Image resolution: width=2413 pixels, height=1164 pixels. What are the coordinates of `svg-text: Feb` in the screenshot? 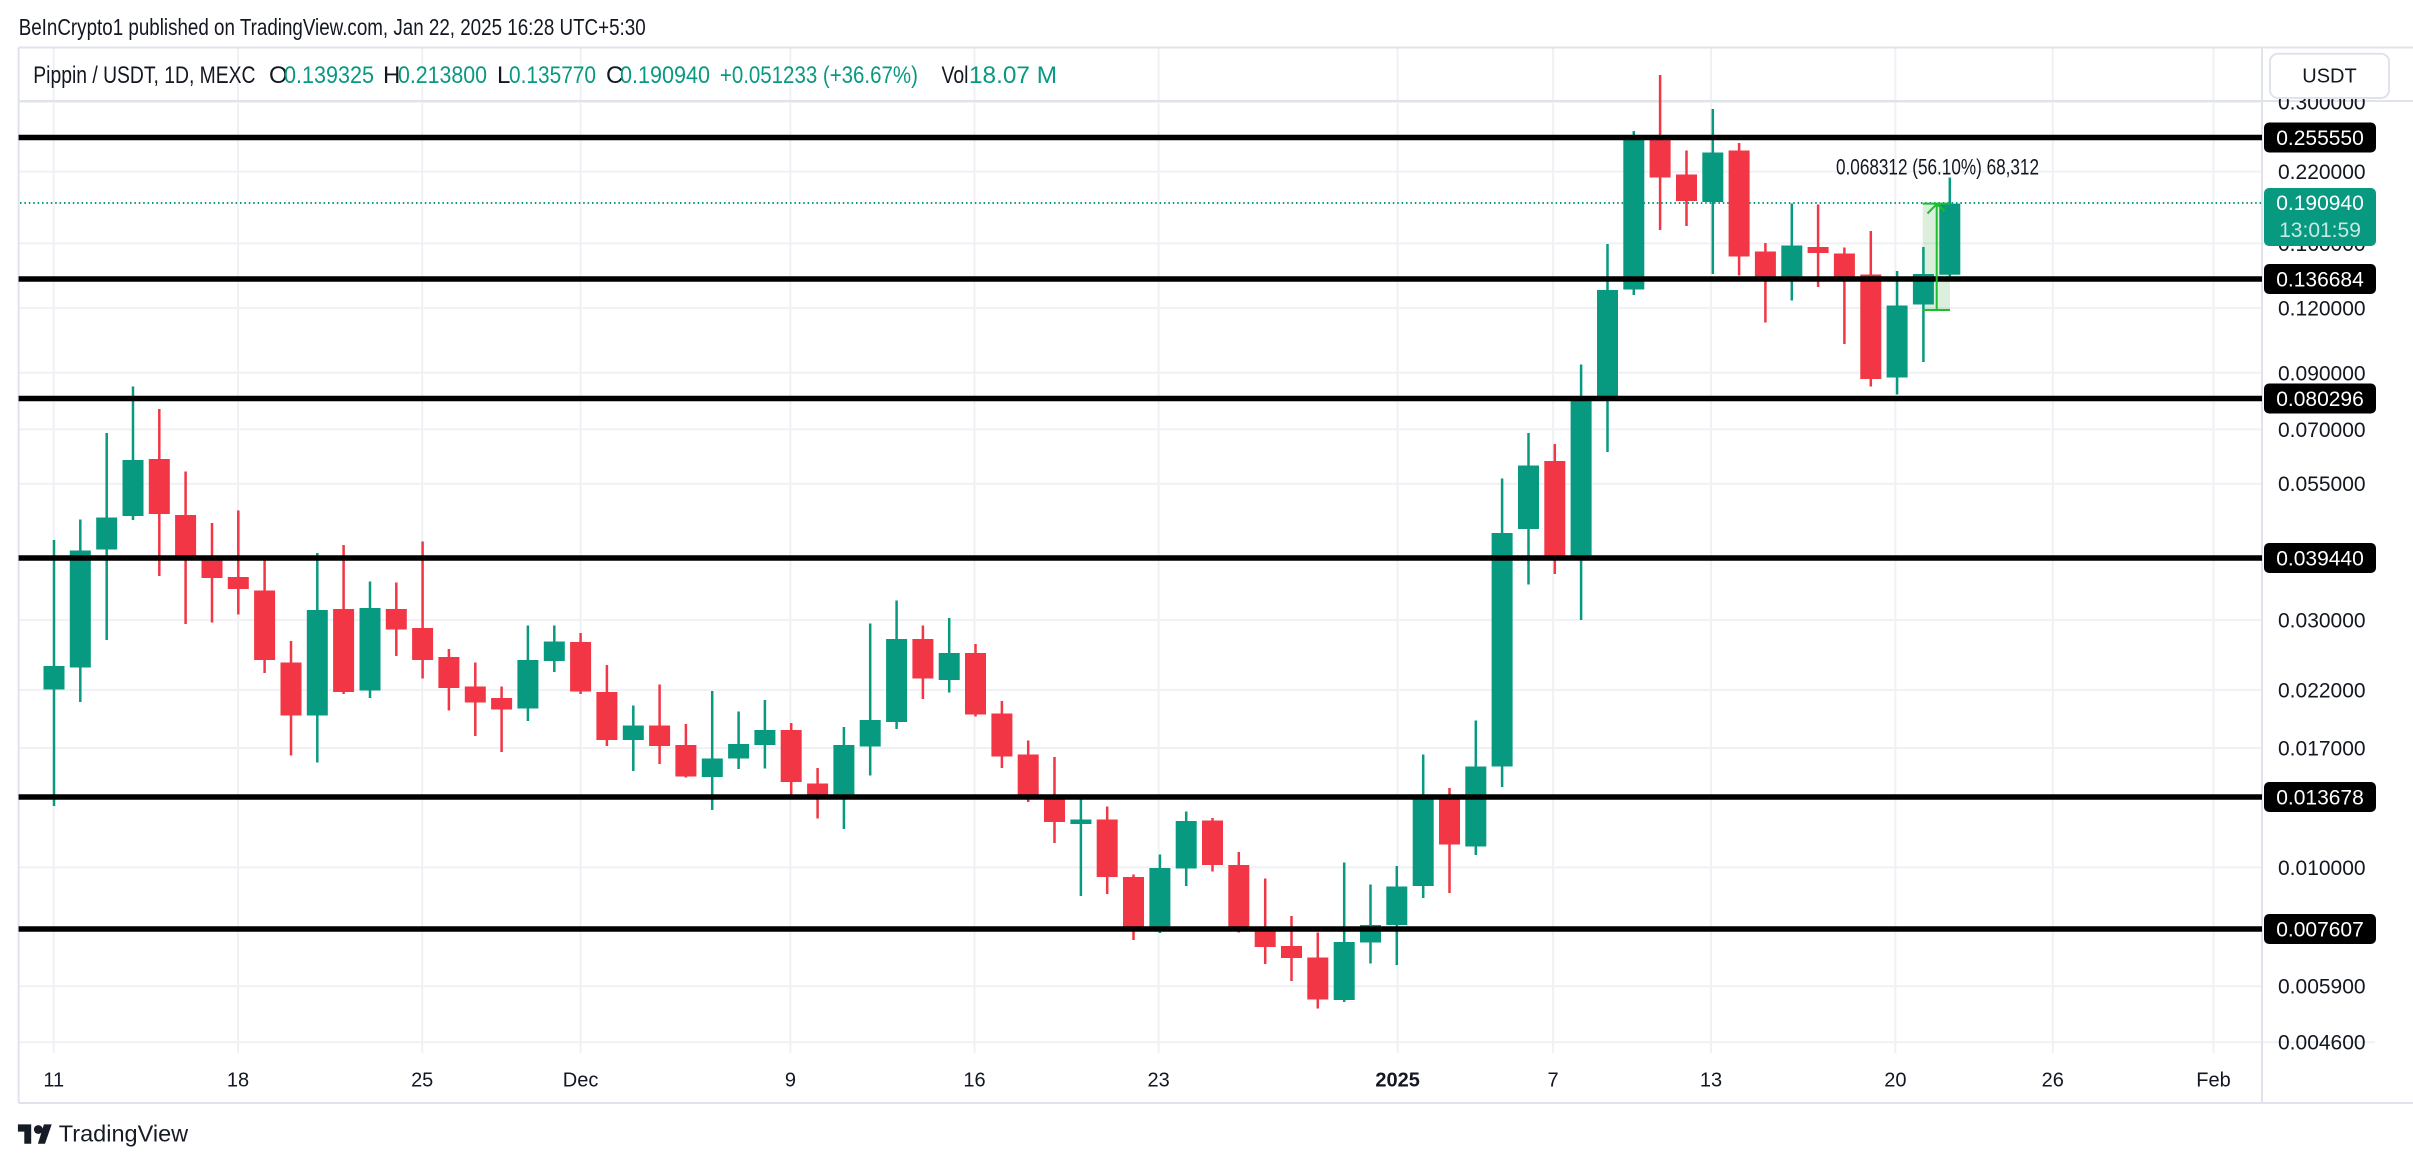 It's located at (2213, 1081).